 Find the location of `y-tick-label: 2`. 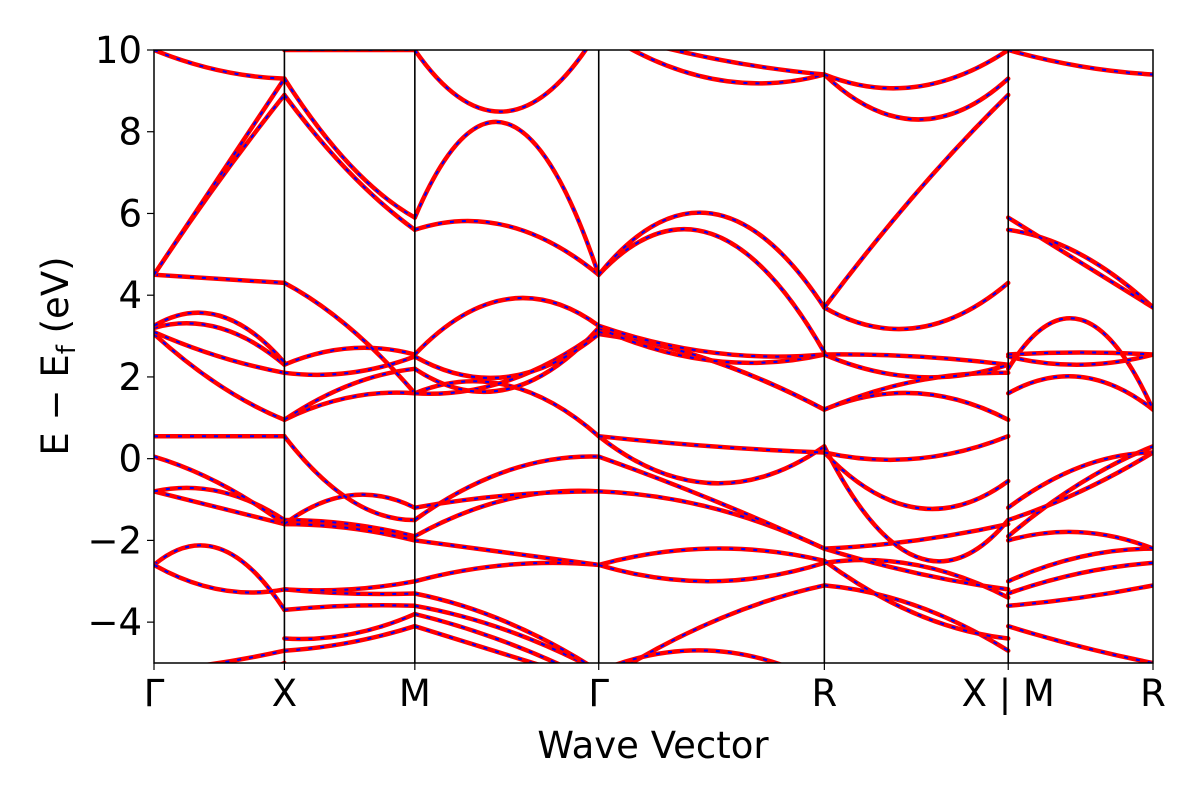

y-tick-label: 2 is located at coordinates (130, 377).